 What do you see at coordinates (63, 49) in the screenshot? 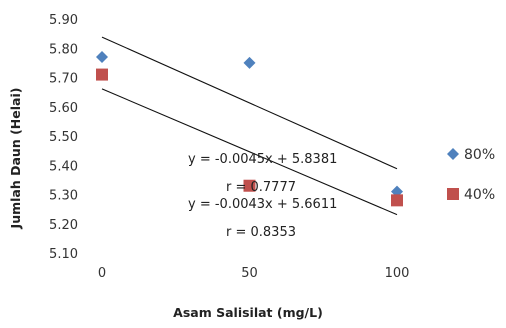
I see `y-tick-label: 5.80` at bounding box center [63, 49].